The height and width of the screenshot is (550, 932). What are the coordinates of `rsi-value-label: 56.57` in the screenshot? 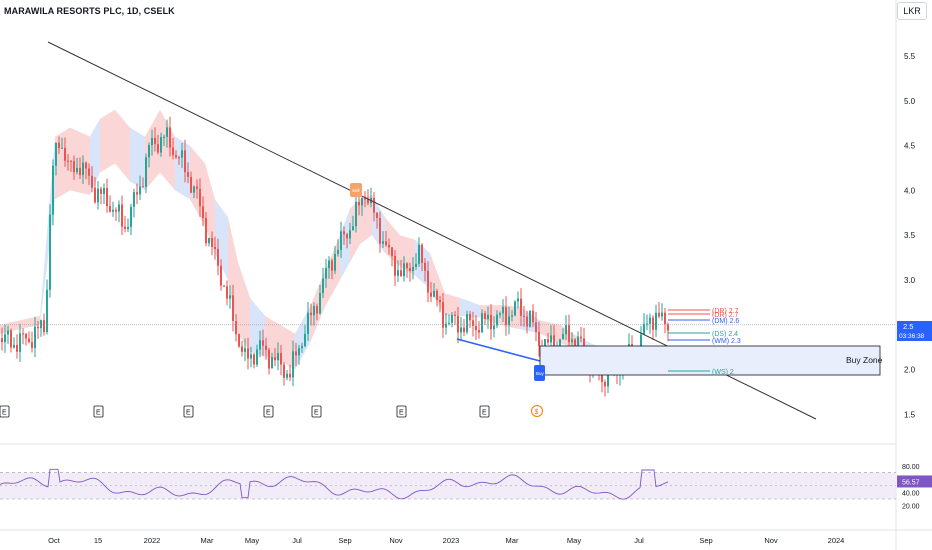 It's located at (911, 482).